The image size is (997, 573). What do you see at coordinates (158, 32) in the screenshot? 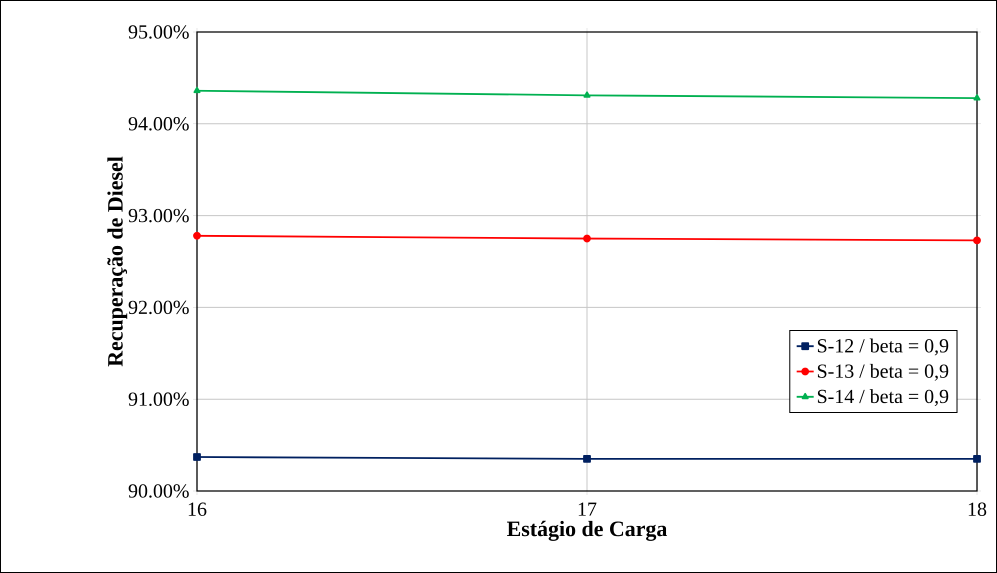
I see `y-tick-label: 95.00%` at bounding box center [158, 32].